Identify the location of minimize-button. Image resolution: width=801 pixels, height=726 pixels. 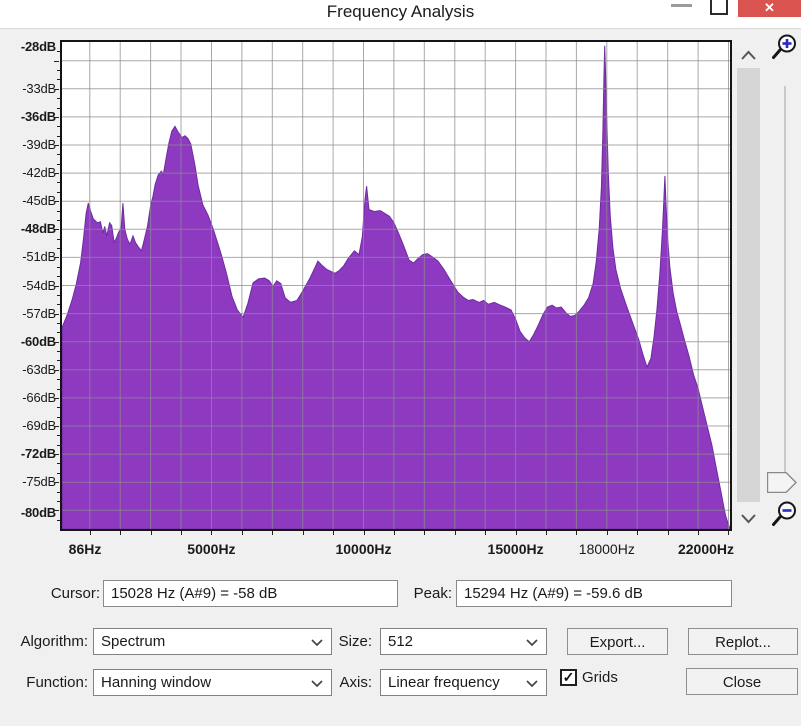
(682, 9).